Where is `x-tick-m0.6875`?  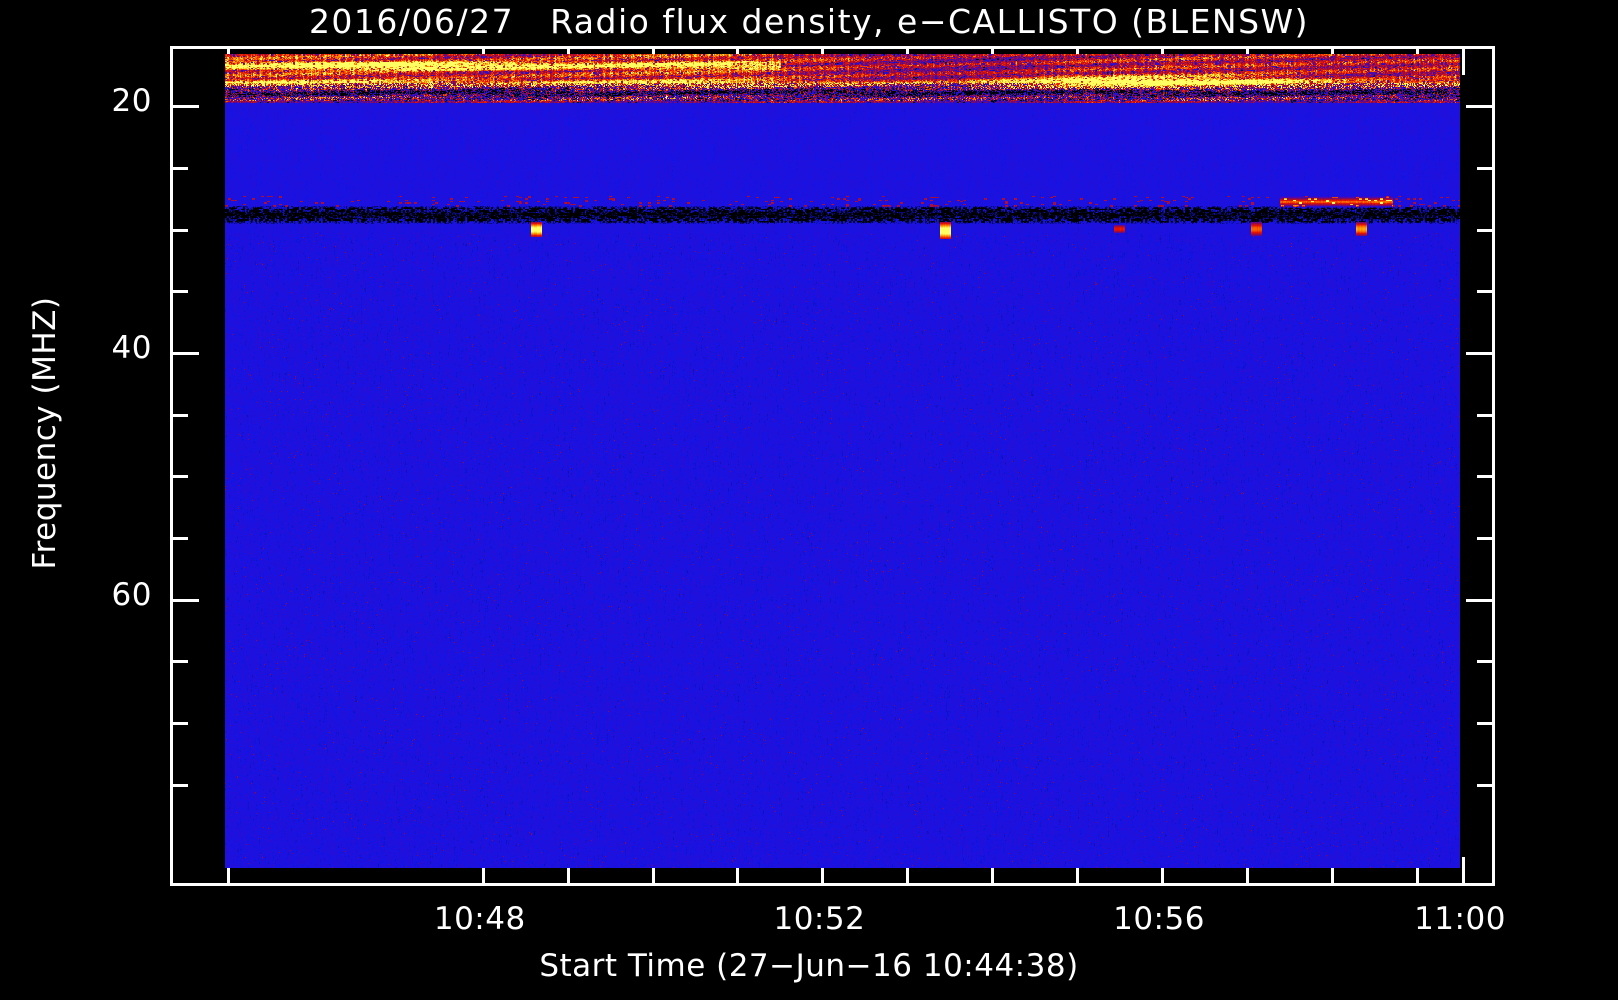 x-tick-m0.6875 is located at coordinates (1078, 875).